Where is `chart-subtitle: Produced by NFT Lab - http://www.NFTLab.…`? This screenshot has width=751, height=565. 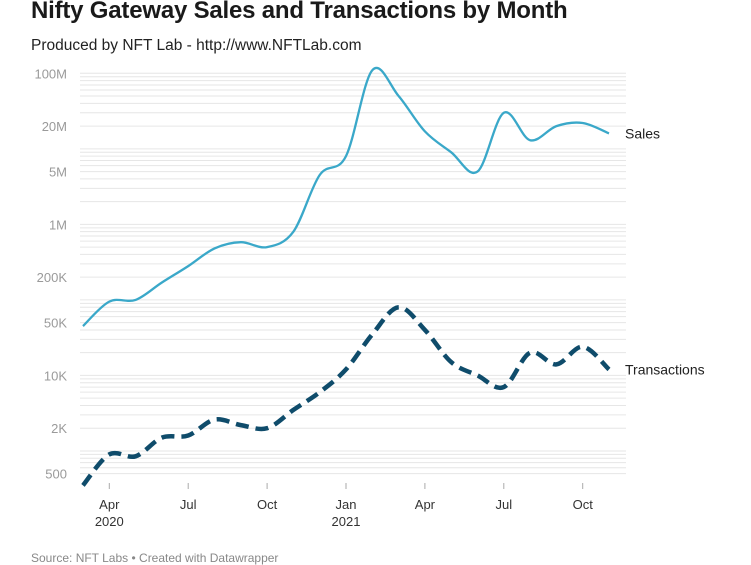 chart-subtitle: Produced by NFT Lab - http://www.NFTLab.… is located at coordinates (196, 45).